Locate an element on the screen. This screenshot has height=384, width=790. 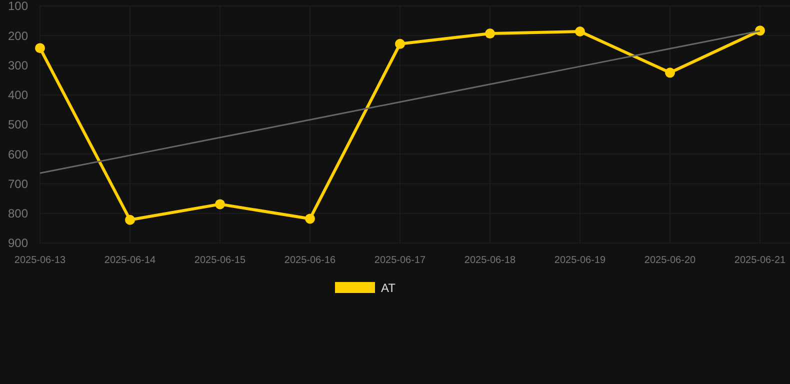
x-tick-label: 2025-06-20 is located at coordinates (670, 260).